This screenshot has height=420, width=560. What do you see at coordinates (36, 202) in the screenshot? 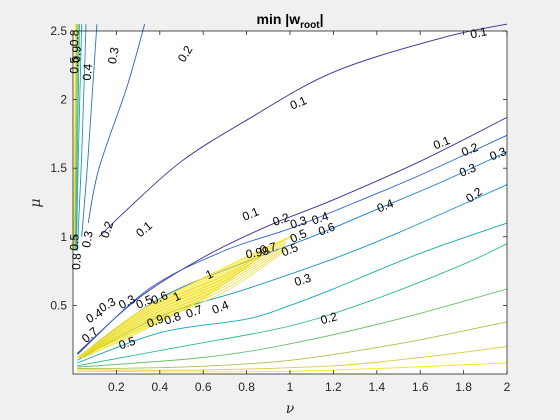
I see `y-axis-label: μ` at bounding box center [36, 202].